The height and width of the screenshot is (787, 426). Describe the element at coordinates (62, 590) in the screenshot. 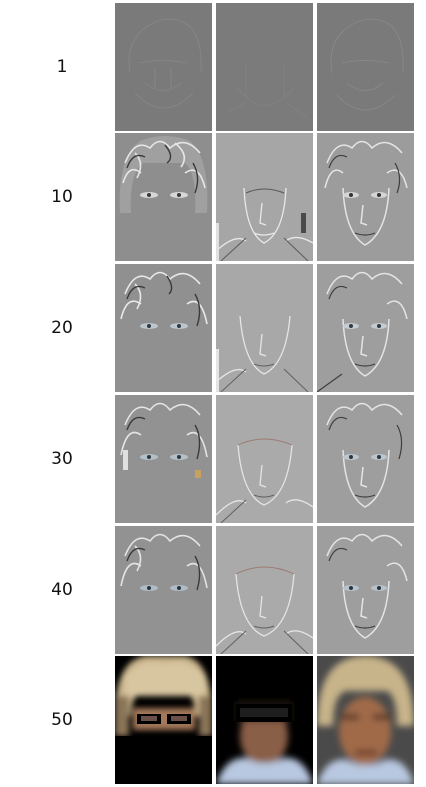

I see `row-label: 40` at that location.